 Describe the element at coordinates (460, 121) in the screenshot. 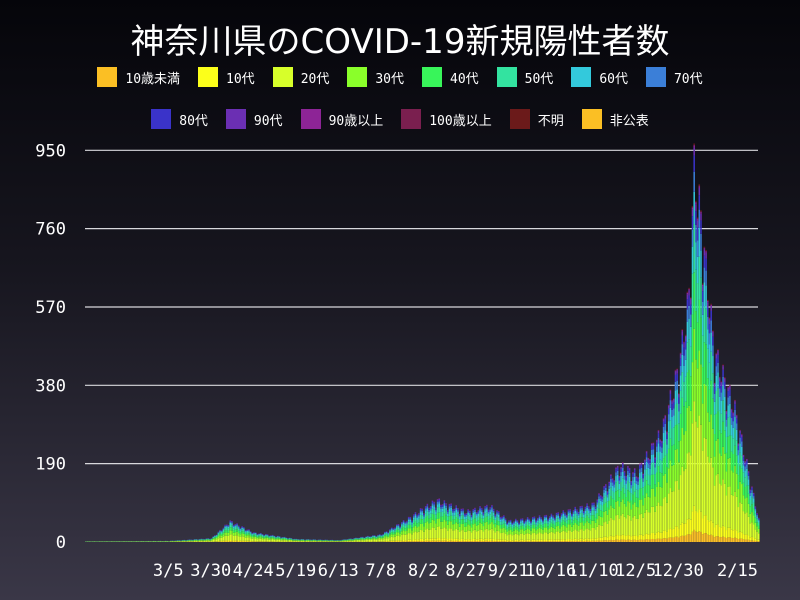

I see `legend-label: 100歳以上` at that location.